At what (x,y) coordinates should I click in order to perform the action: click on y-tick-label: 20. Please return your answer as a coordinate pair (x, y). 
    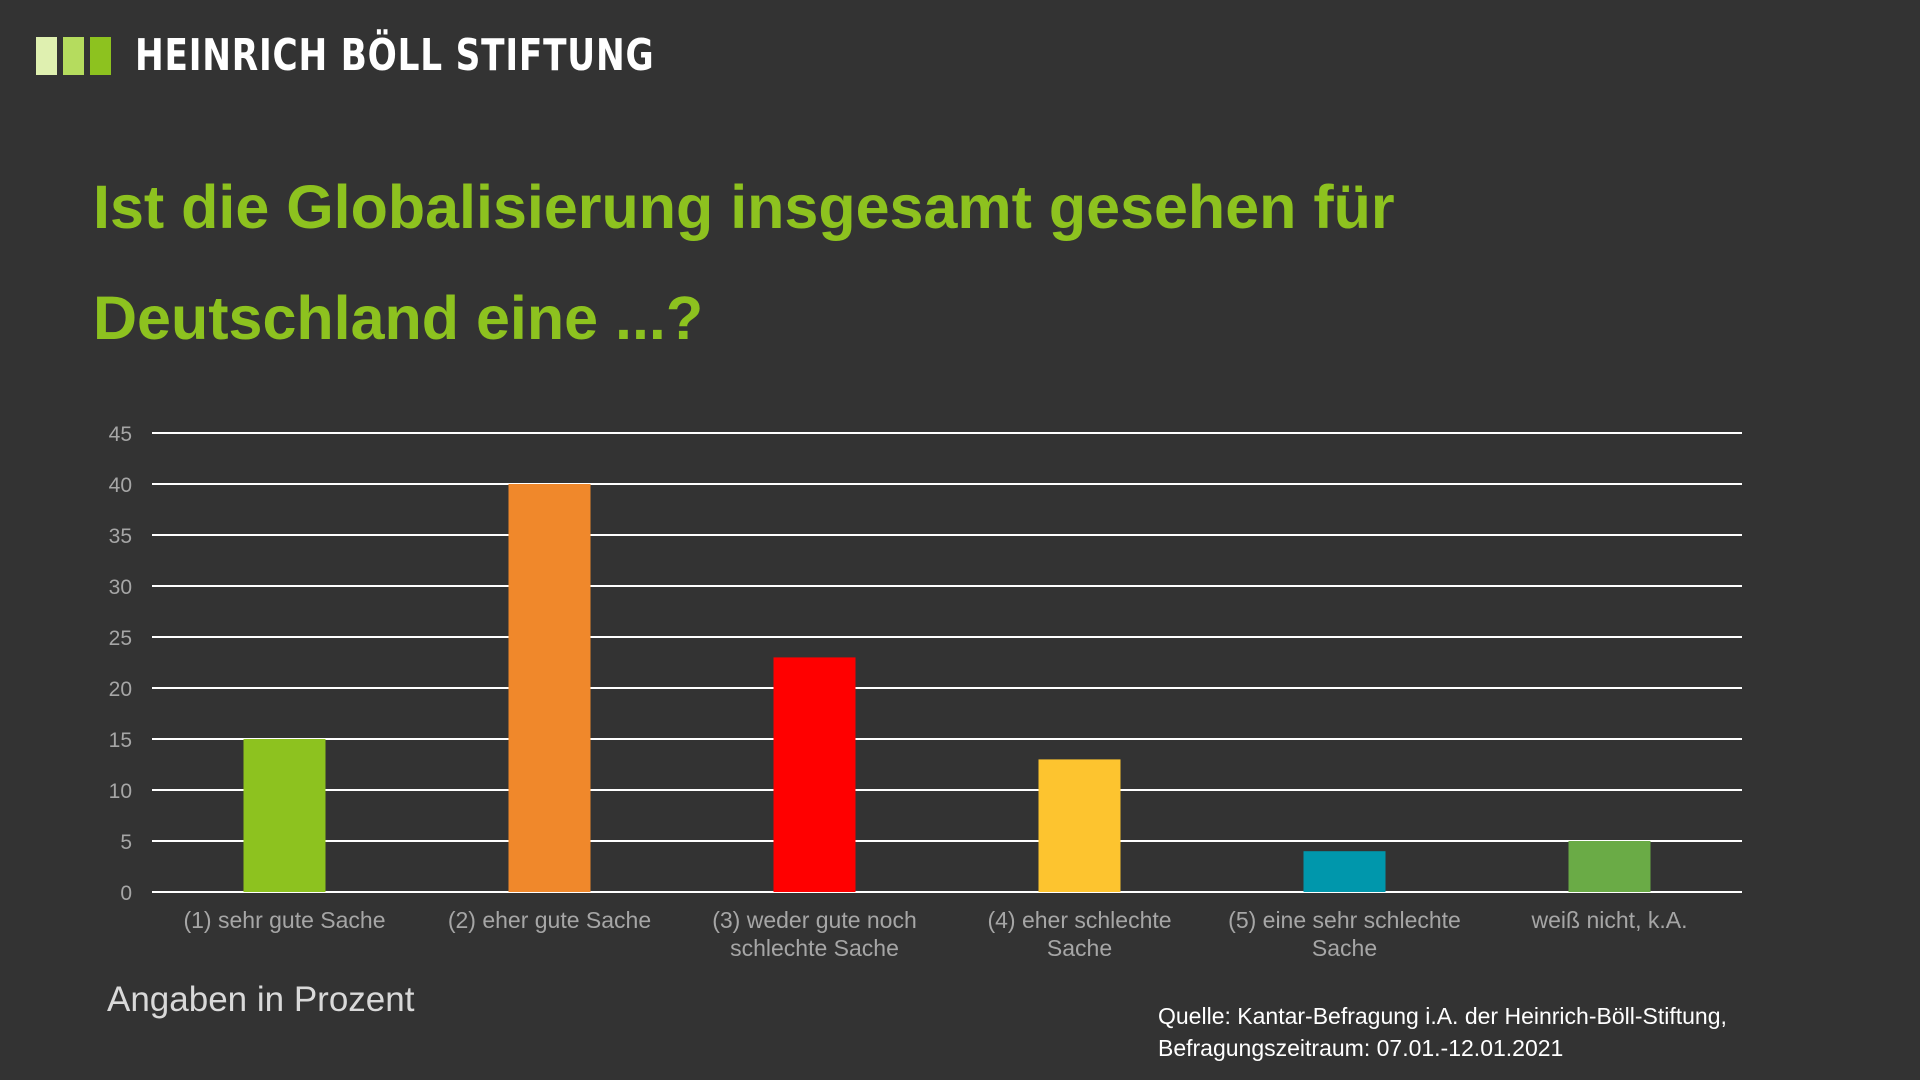
    Looking at the image, I should click on (120, 689).